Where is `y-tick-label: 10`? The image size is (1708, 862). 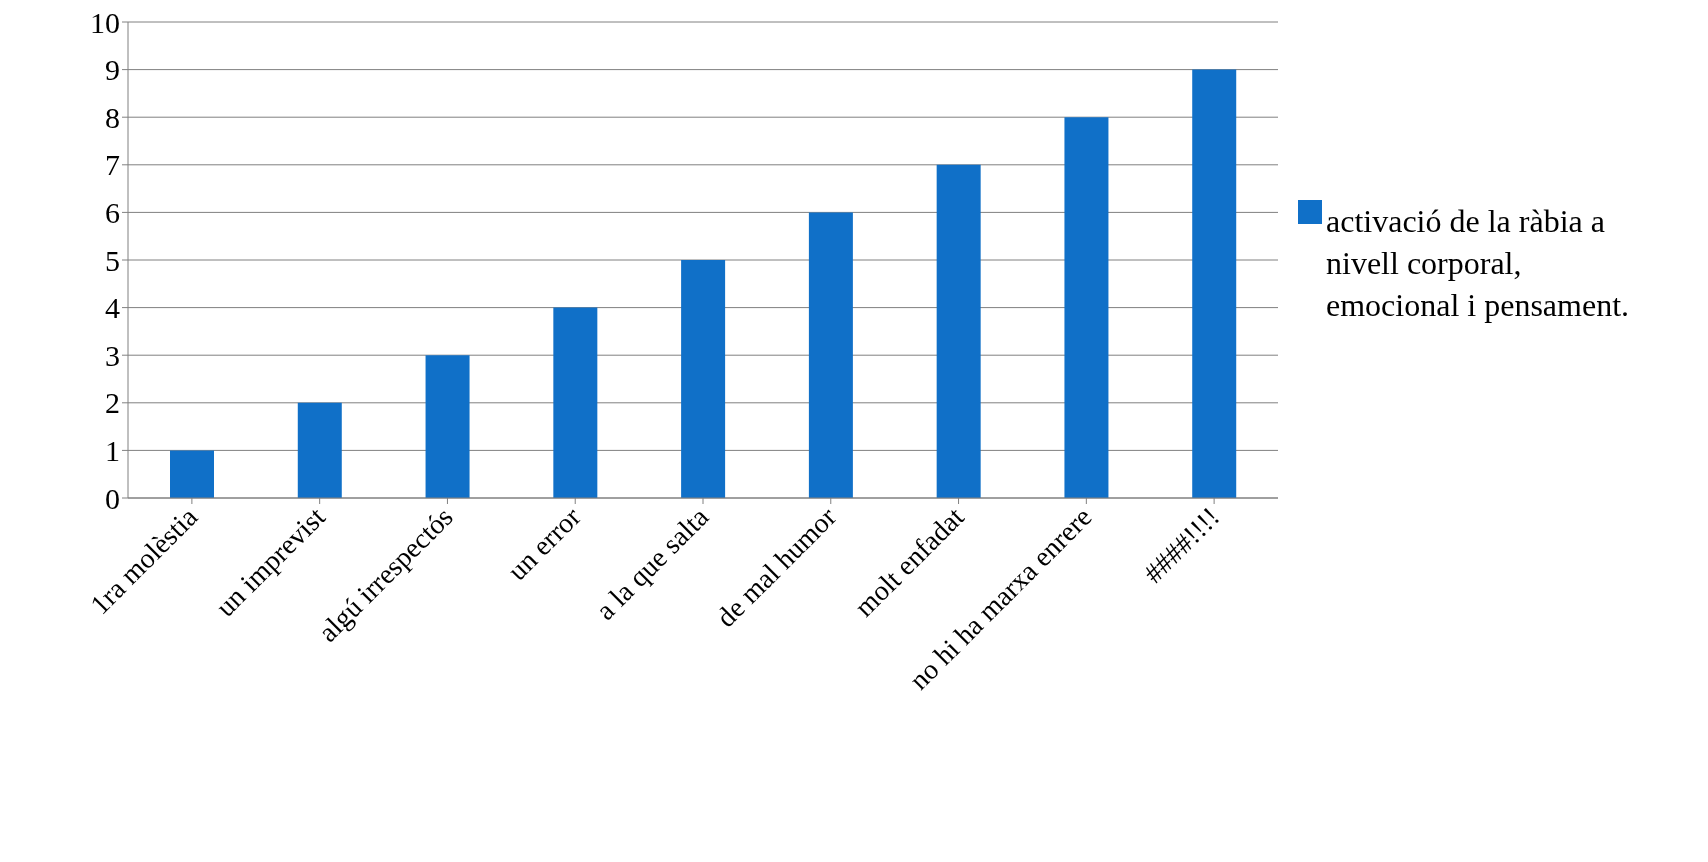 y-tick-label: 10 is located at coordinates (105, 22).